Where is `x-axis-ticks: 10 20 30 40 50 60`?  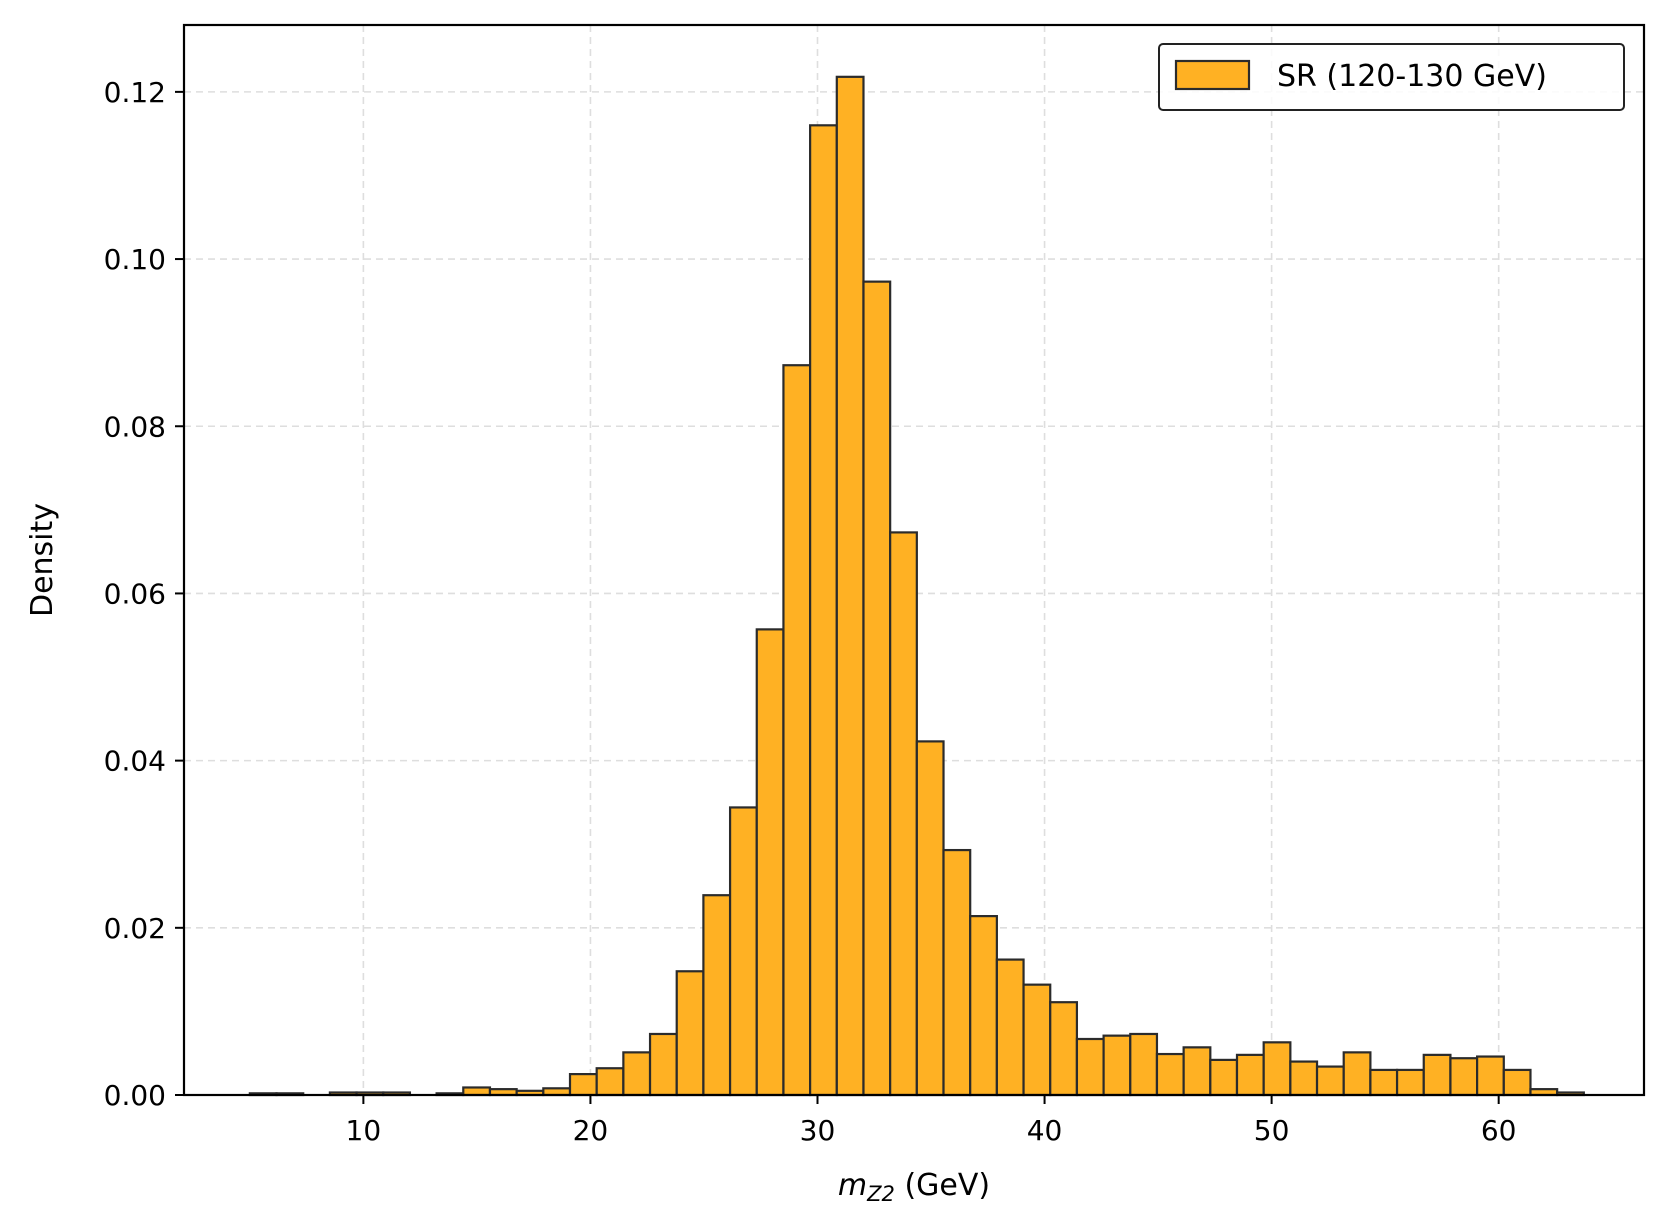
x-axis-ticks: 10 20 30 40 50 60 is located at coordinates (931, 1121).